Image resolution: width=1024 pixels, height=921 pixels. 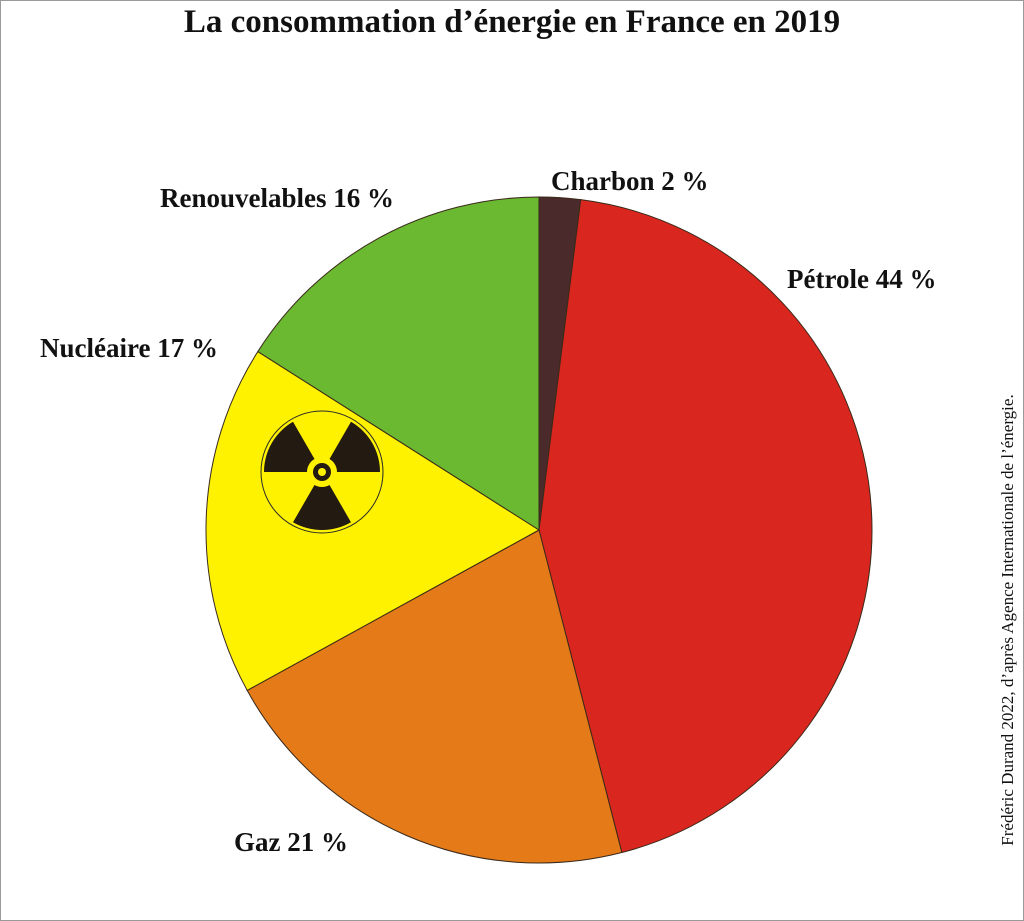 I want to click on radiation-ring, so click(x=322, y=472).